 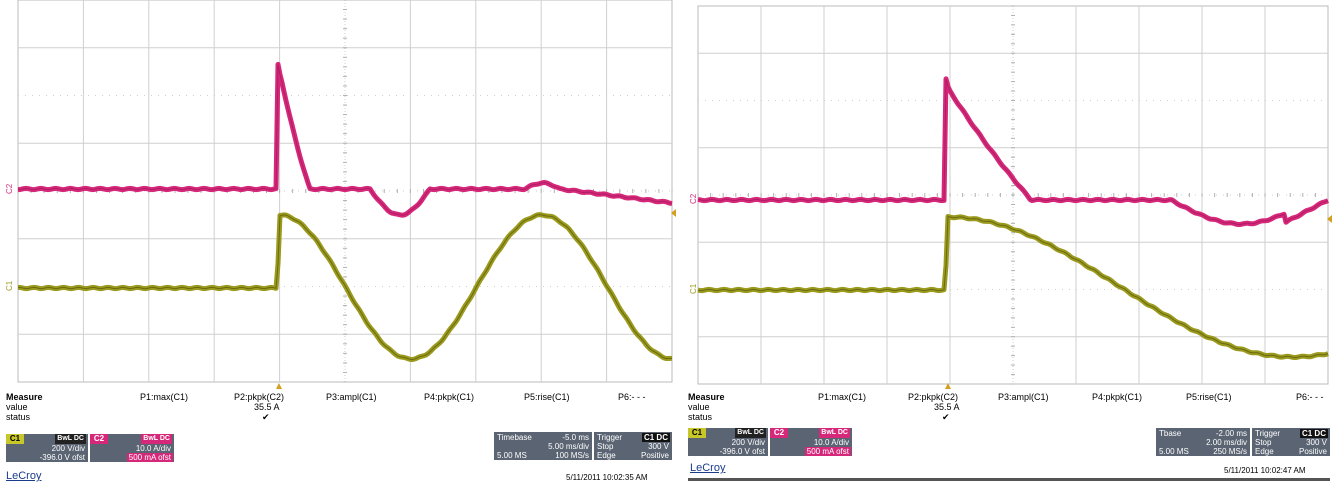 What do you see at coordinates (575, 437) in the screenshot?
I see `timebase-delay: -5.0 ms` at bounding box center [575, 437].